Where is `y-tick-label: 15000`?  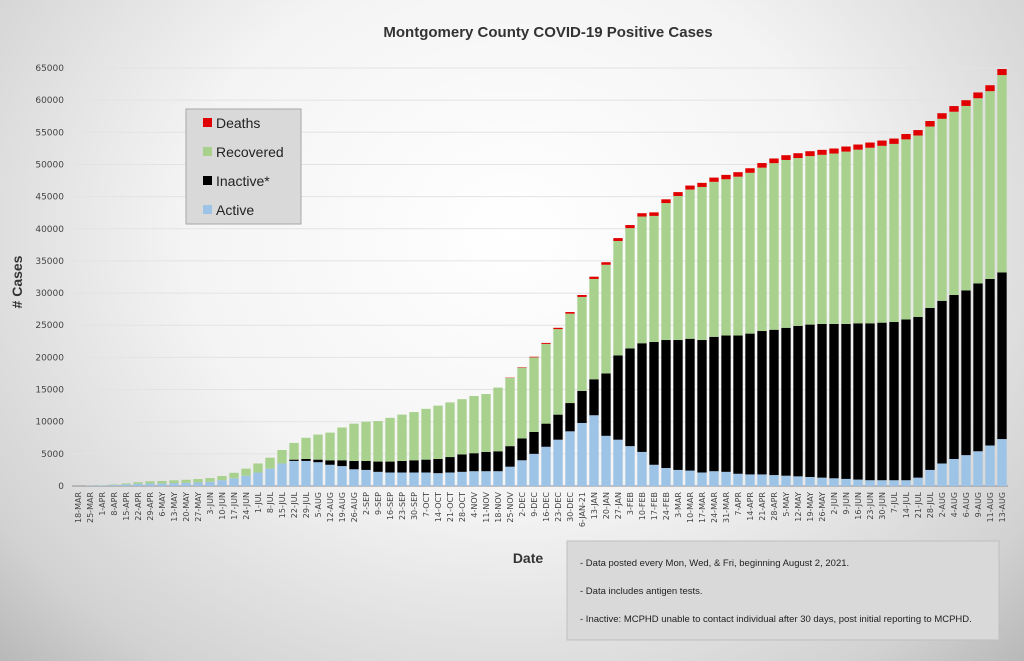
y-tick-label: 15000 is located at coordinates (49, 391).